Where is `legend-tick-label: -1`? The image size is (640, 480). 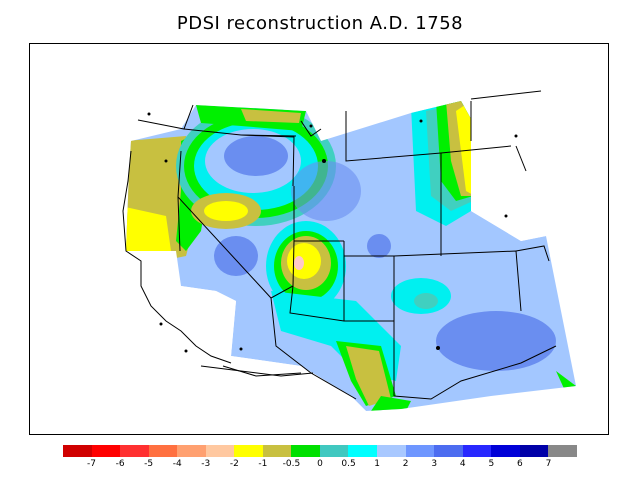 legend-tick-label: -1 is located at coordinates (263, 464).